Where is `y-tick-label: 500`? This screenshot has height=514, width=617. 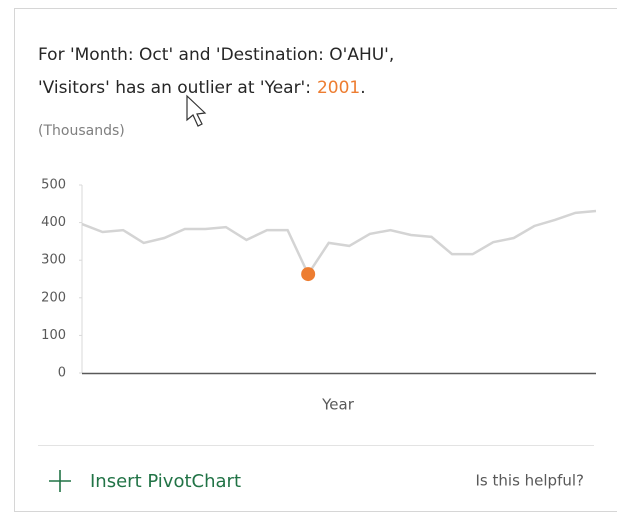 y-tick-label: 500 is located at coordinates (53, 185).